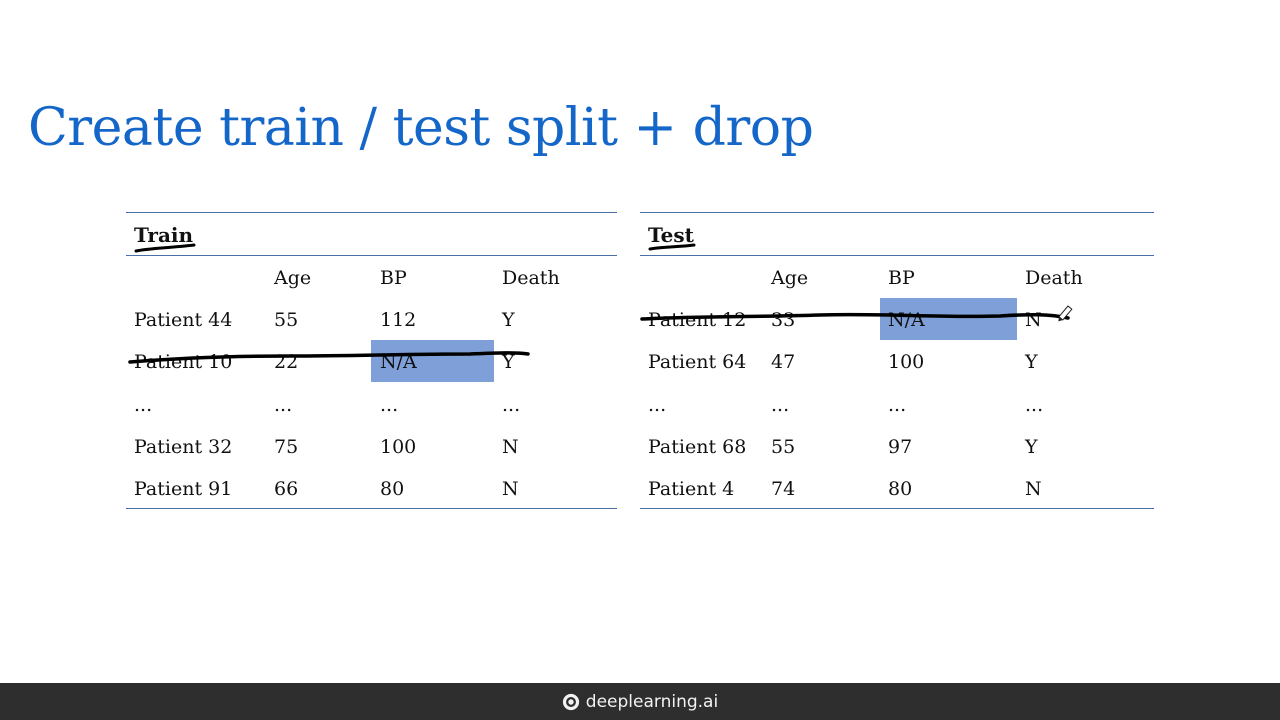 This screenshot has width=1280, height=720. I want to click on train-label: Train, so click(164, 235).